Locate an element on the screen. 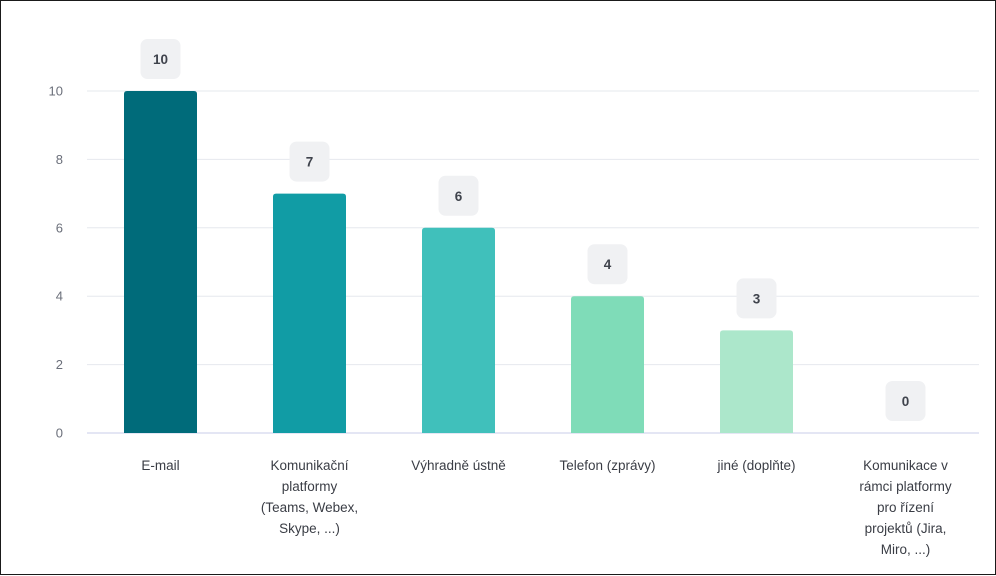 The image size is (996, 576). value-badge-0: 10 is located at coordinates (160, 59).